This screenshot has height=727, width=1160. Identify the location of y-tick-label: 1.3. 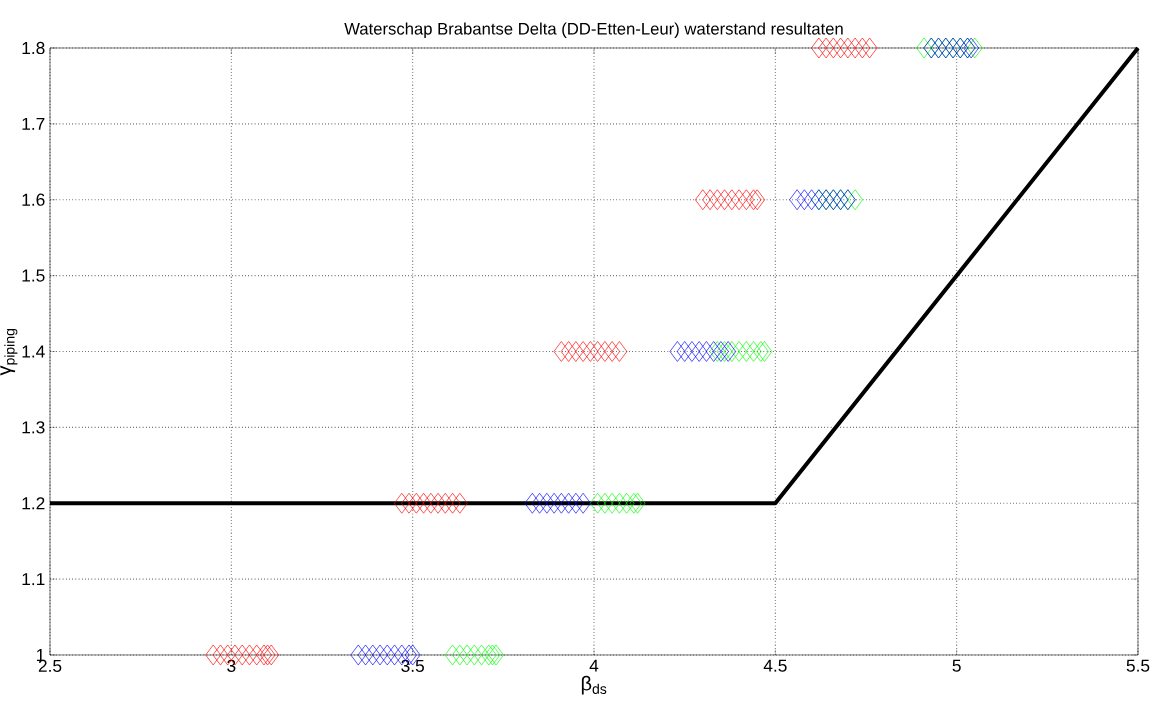
(33, 427).